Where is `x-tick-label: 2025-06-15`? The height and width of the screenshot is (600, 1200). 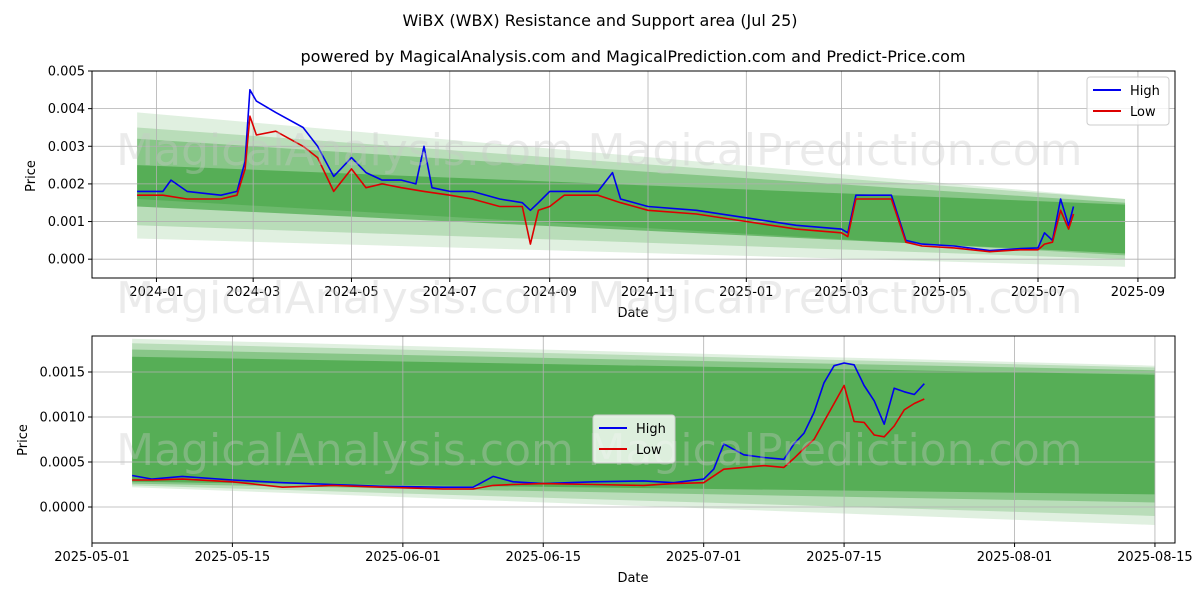
x-tick-label: 2025-06-15 is located at coordinates (543, 557).